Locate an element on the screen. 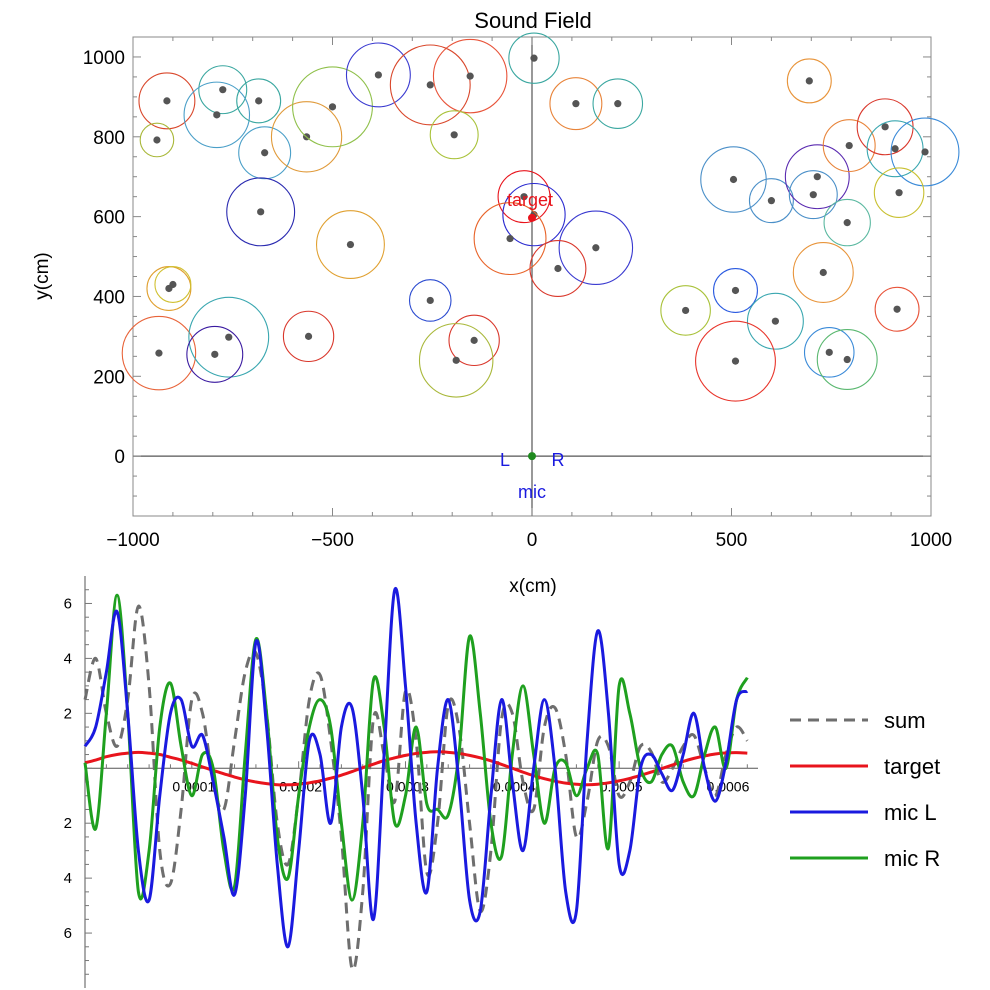 The height and width of the screenshot is (990, 990). series-line-target is located at coordinates (416, 768).